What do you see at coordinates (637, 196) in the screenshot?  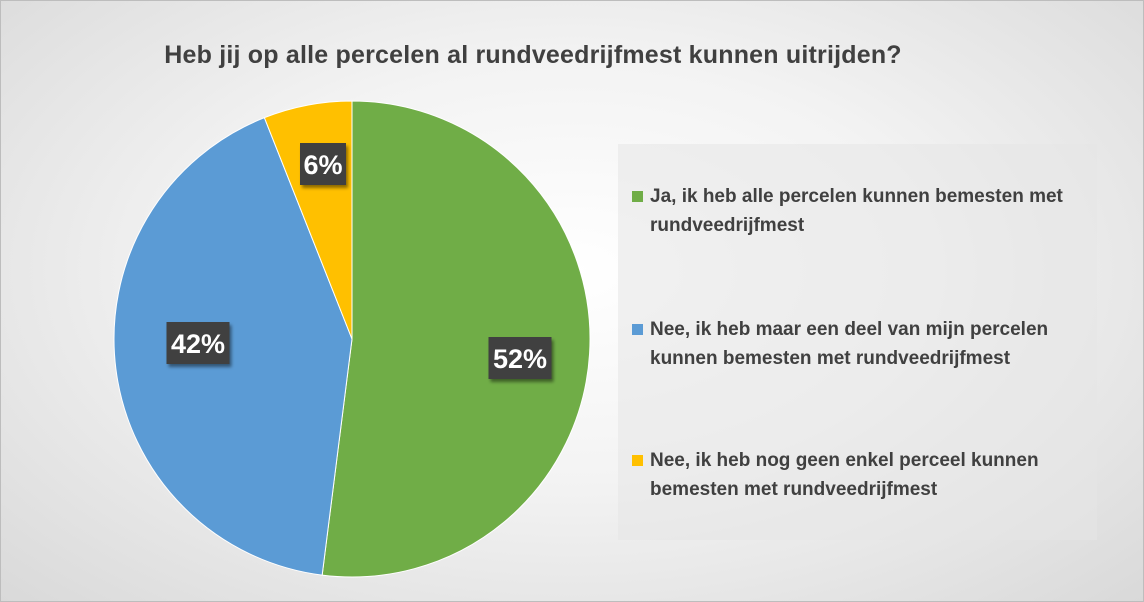 I see `legend-swatch-ja` at bounding box center [637, 196].